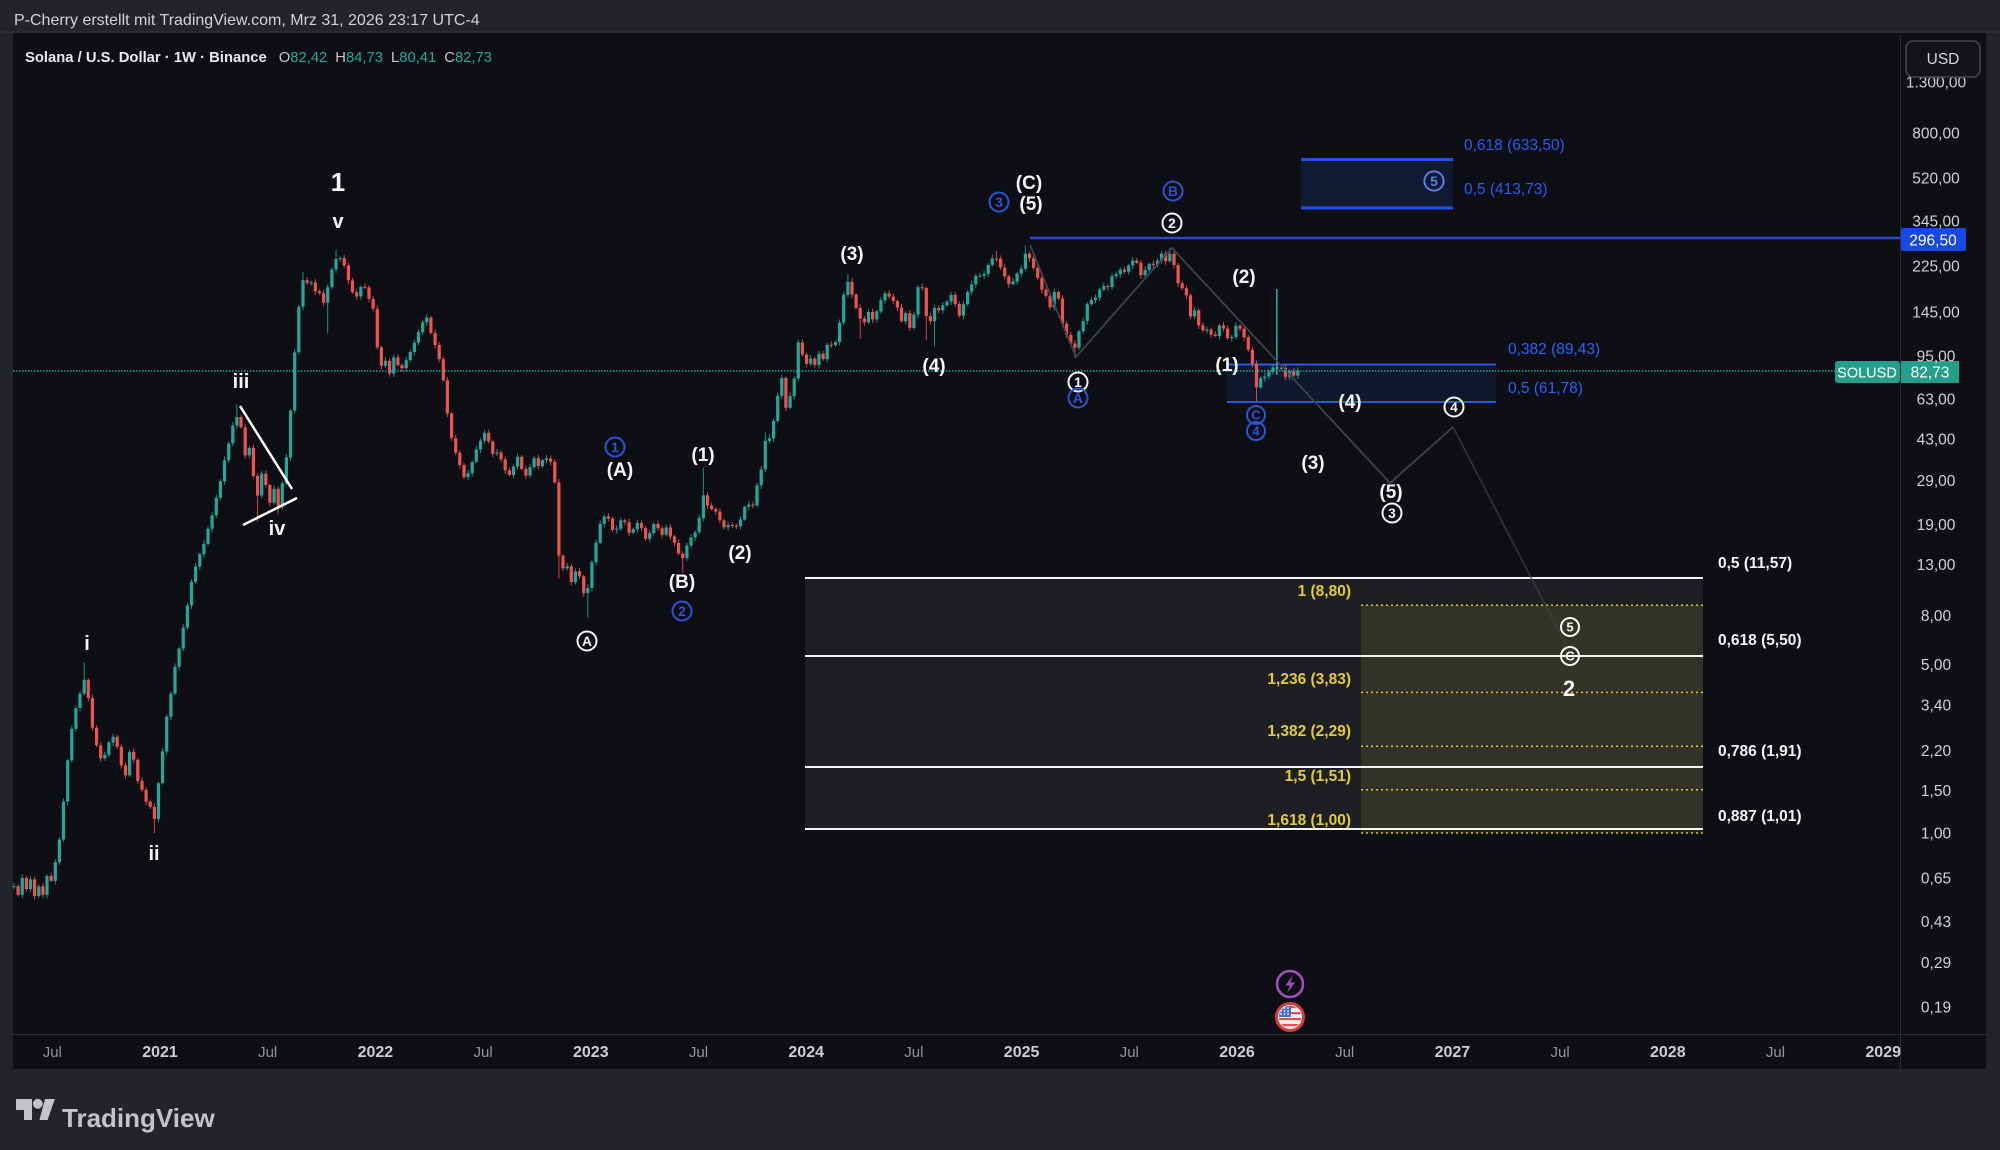 The width and height of the screenshot is (2000, 1150). Describe the element at coordinates (1318, 776) in the screenshot. I see `svg-text: 1,5 (1,51)` at that location.